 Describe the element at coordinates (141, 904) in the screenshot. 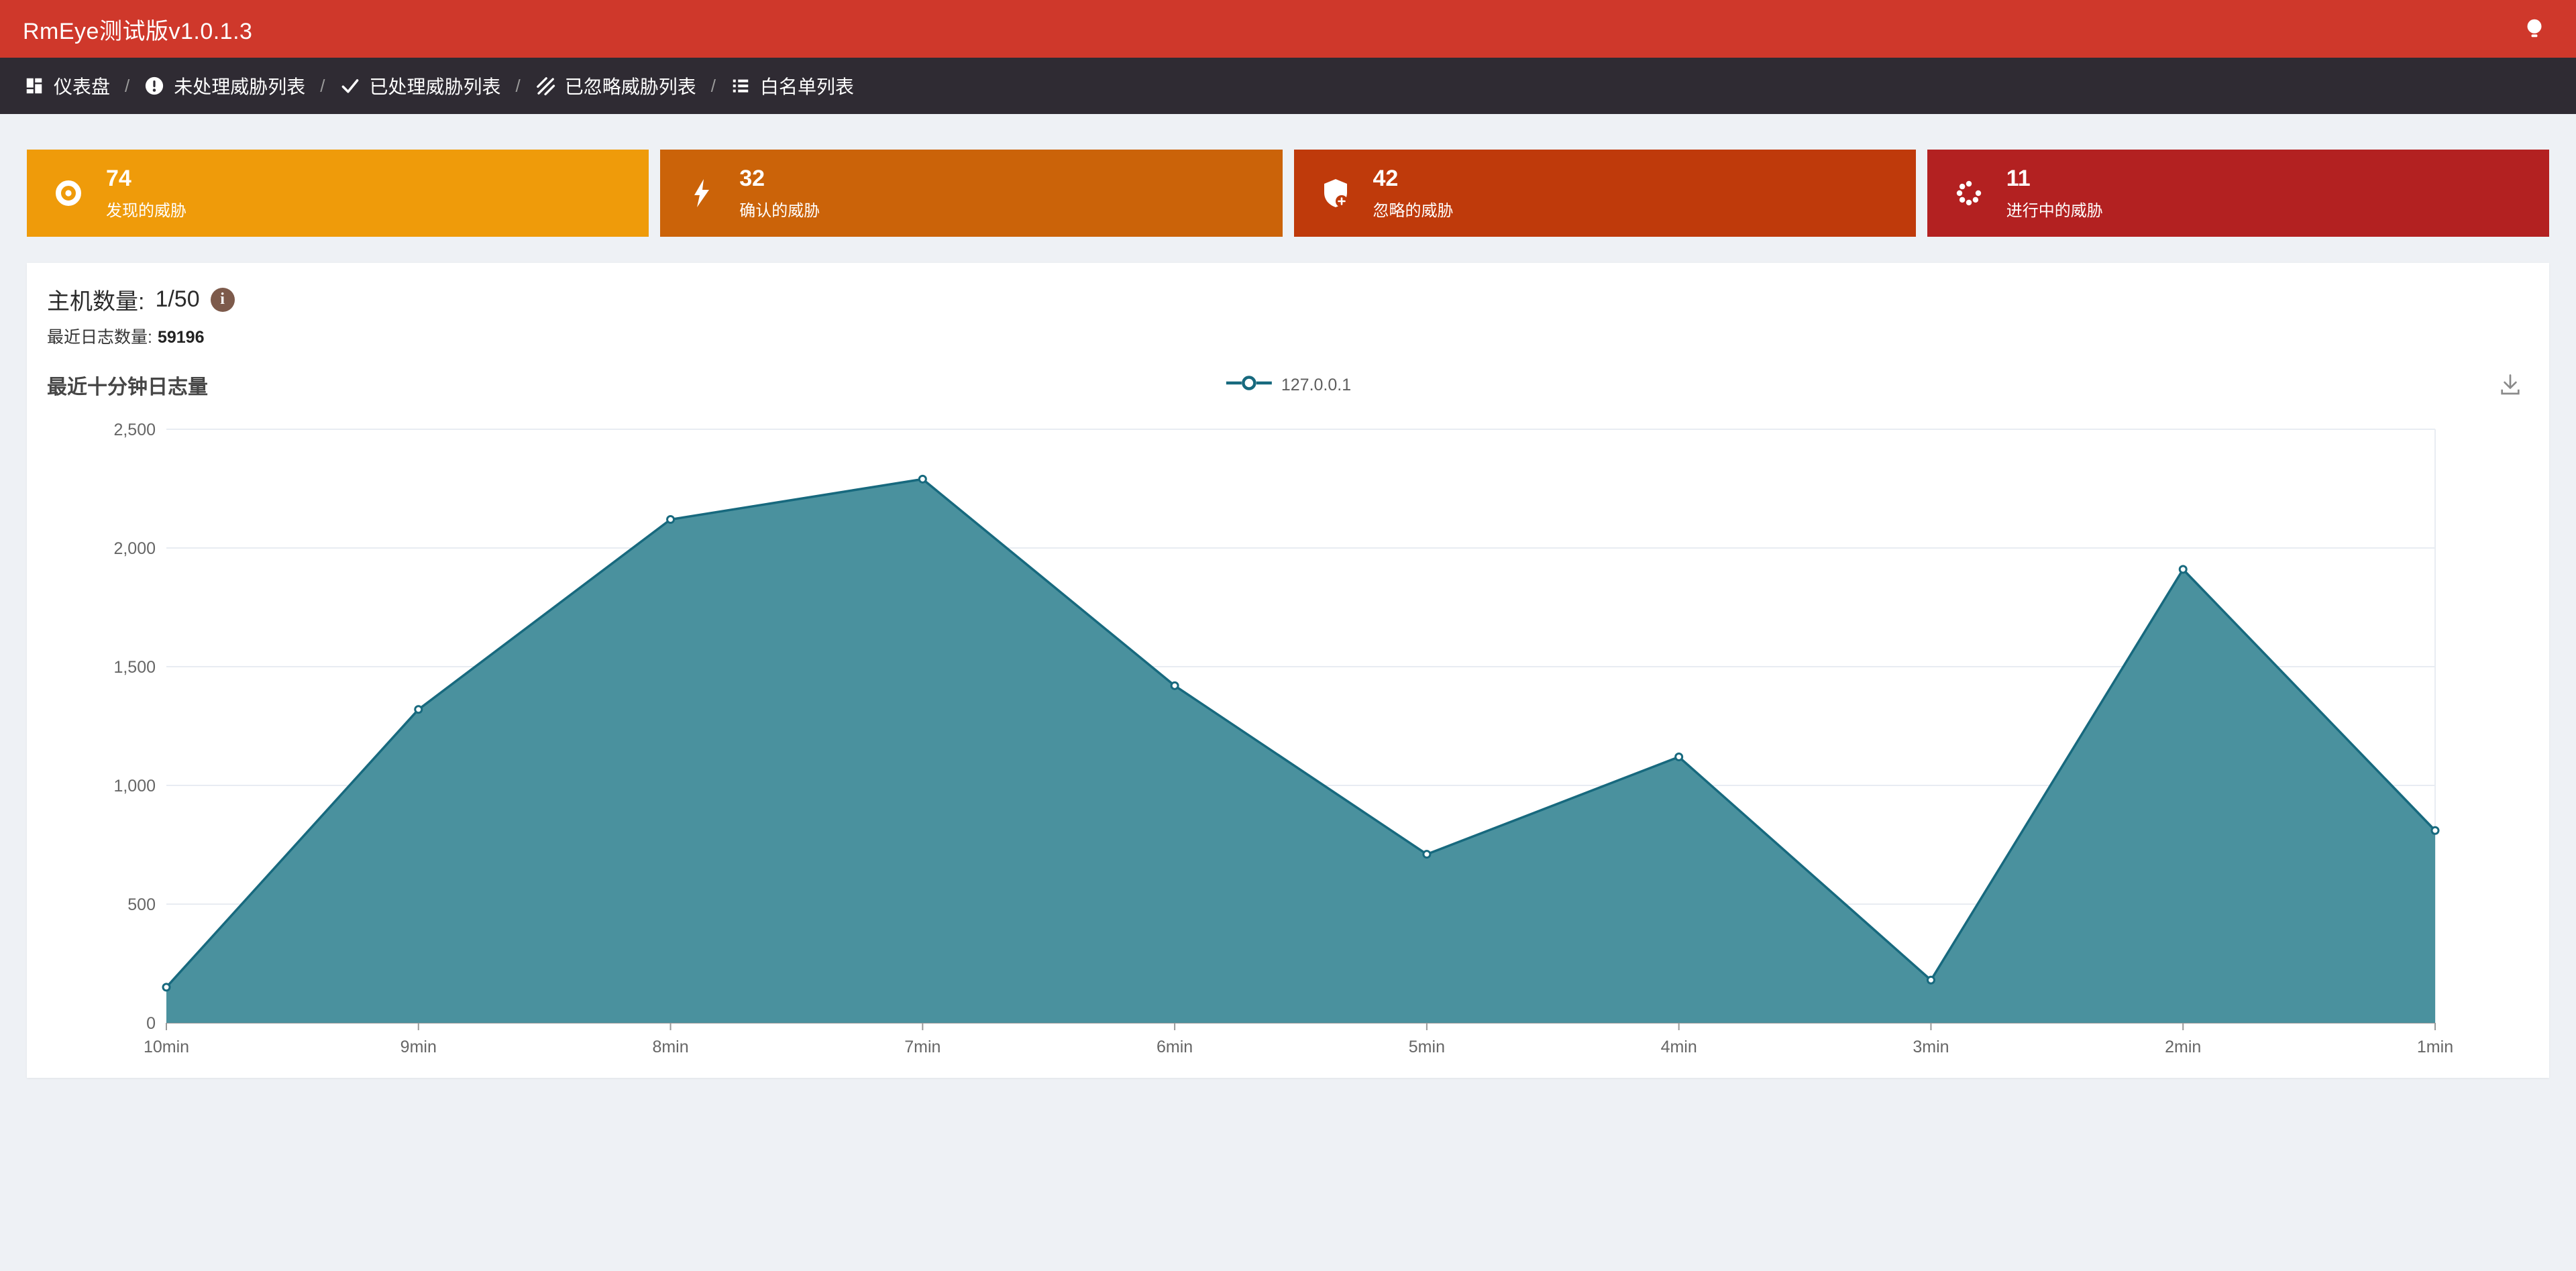

I see `svg-text: 500` at that location.